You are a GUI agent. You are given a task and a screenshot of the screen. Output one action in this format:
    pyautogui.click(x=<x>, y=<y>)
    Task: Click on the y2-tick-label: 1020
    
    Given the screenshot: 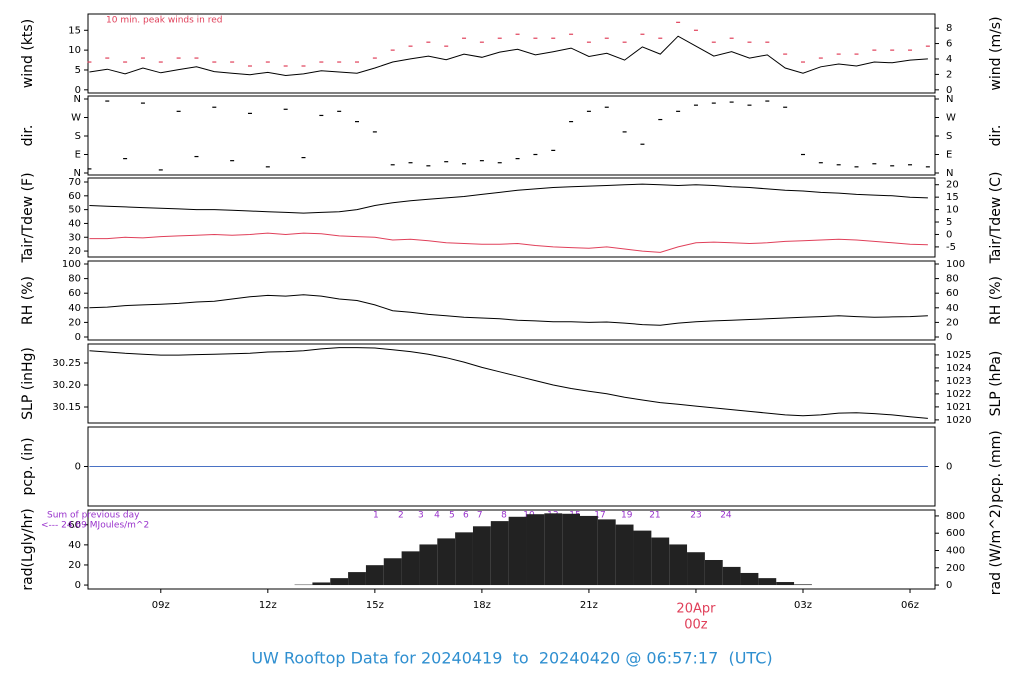 What is the action you would take?
    pyautogui.click(x=958, y=420)
    